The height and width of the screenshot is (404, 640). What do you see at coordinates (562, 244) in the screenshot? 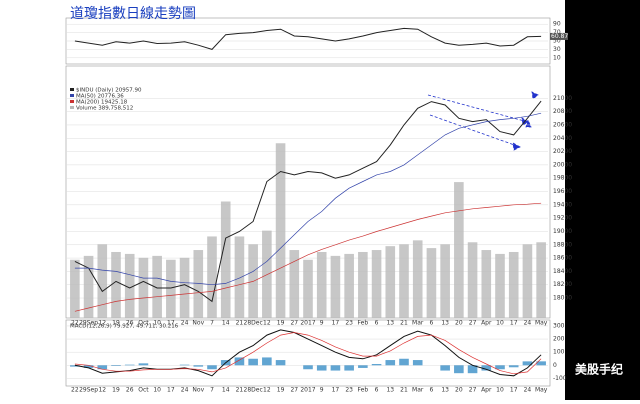
I see `y-tick-label: 18800` at bounding box center [562, 244].